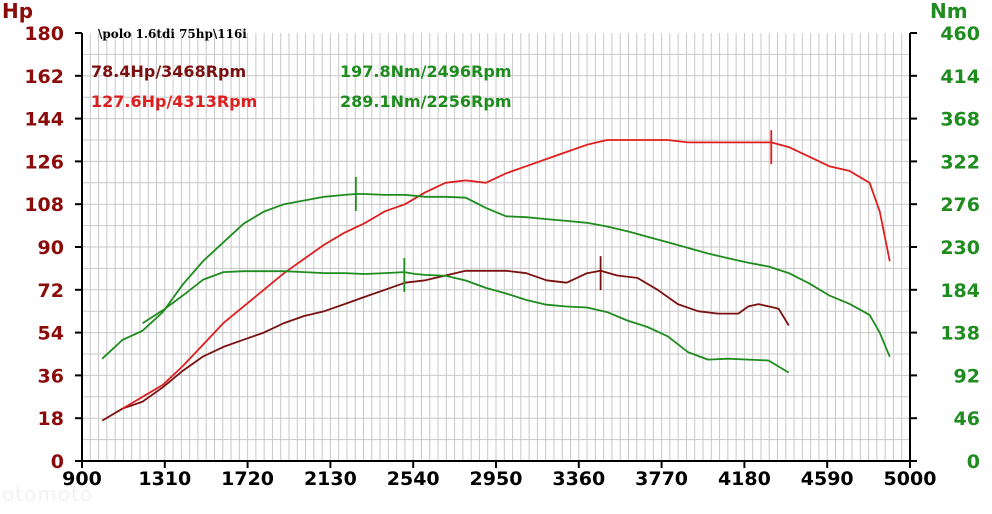  Describe the element at coordinates (44, 205) in the screenshot. I see `left-y-tick-label: 108` at that location.